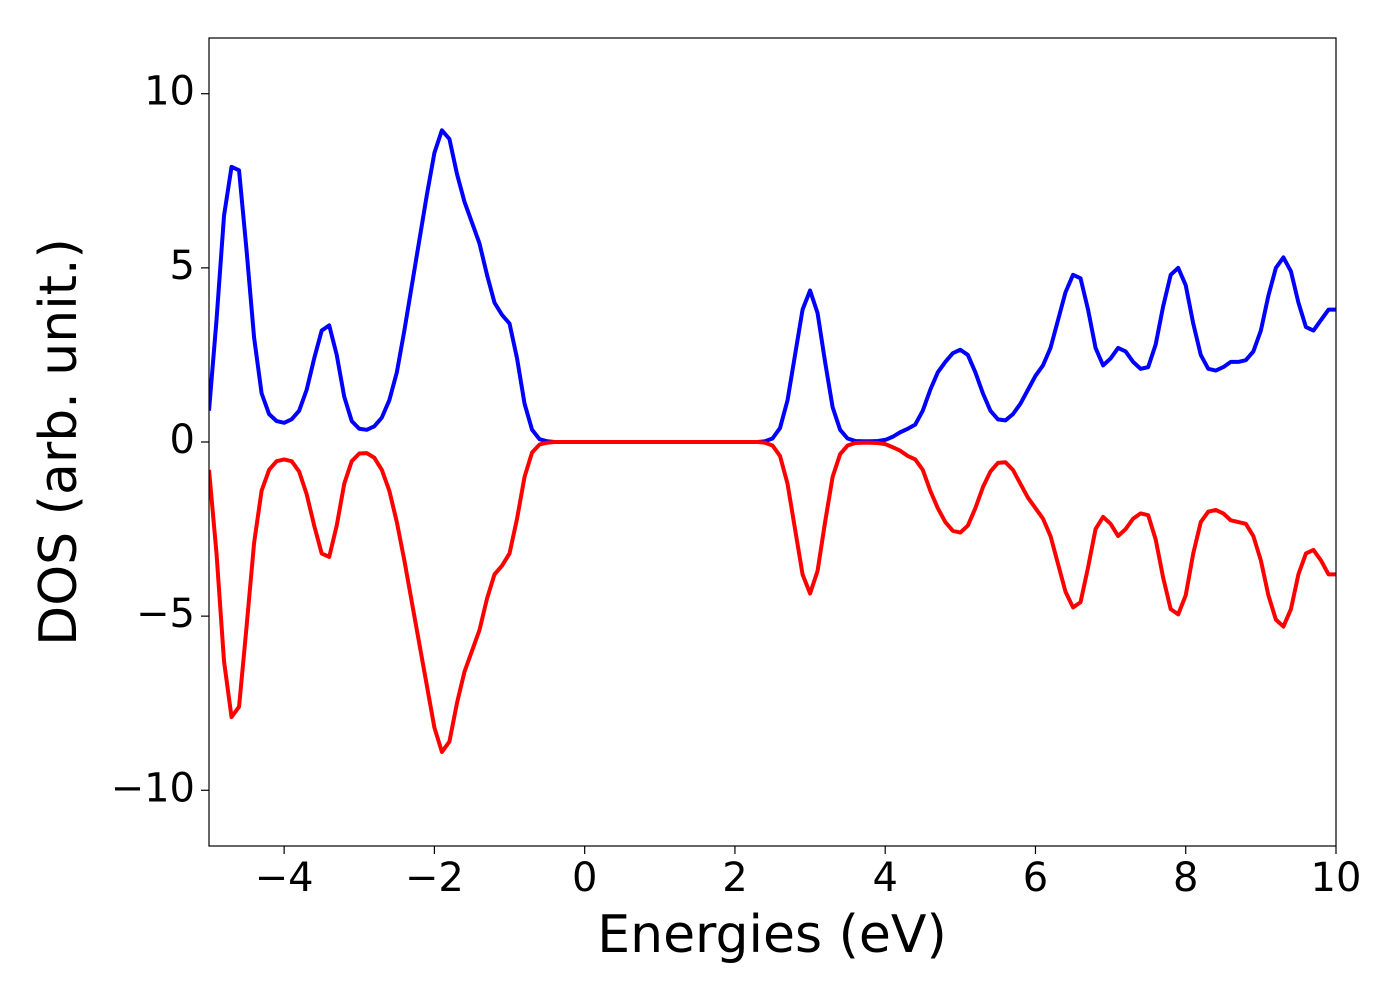 Image resolution: width=1400 pixels, height=1000 pixels. Describe the element at coordinates (1185, 878) in the screenshot. I see `x-tick-label: 8` at that location.